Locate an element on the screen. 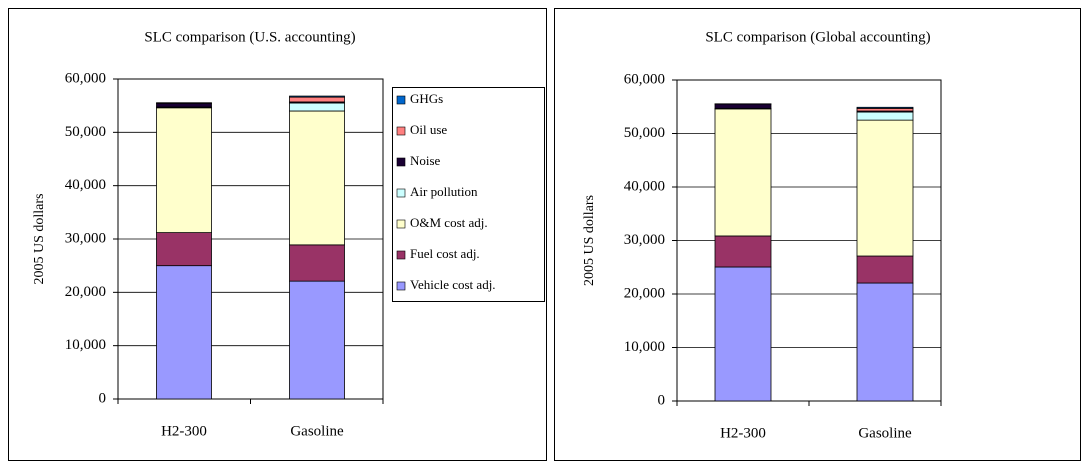 The height and width of the screenshot is (463, 1088). chart-title: SLC comparison (Global accounting) is located at coordinates (817, 37).